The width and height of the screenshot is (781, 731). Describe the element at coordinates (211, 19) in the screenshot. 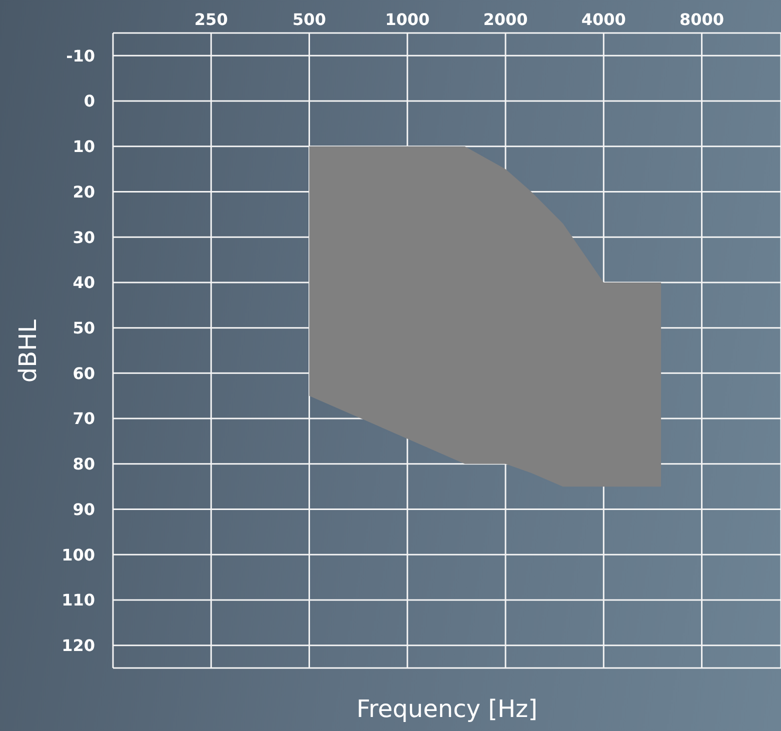

I see `x-tick-label: 250` at that location.